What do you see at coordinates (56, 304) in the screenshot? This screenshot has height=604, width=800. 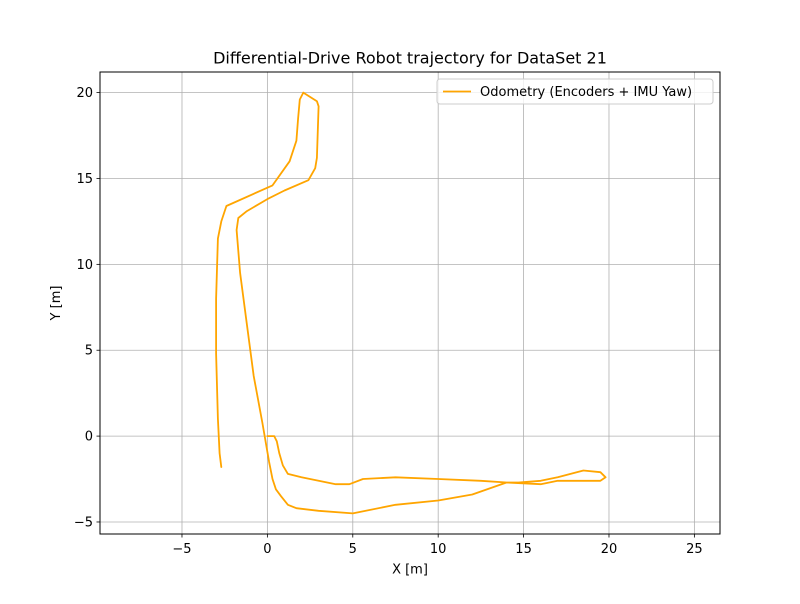 I see `y-axis-label: Y [m]` at bounding box center [56, 304].